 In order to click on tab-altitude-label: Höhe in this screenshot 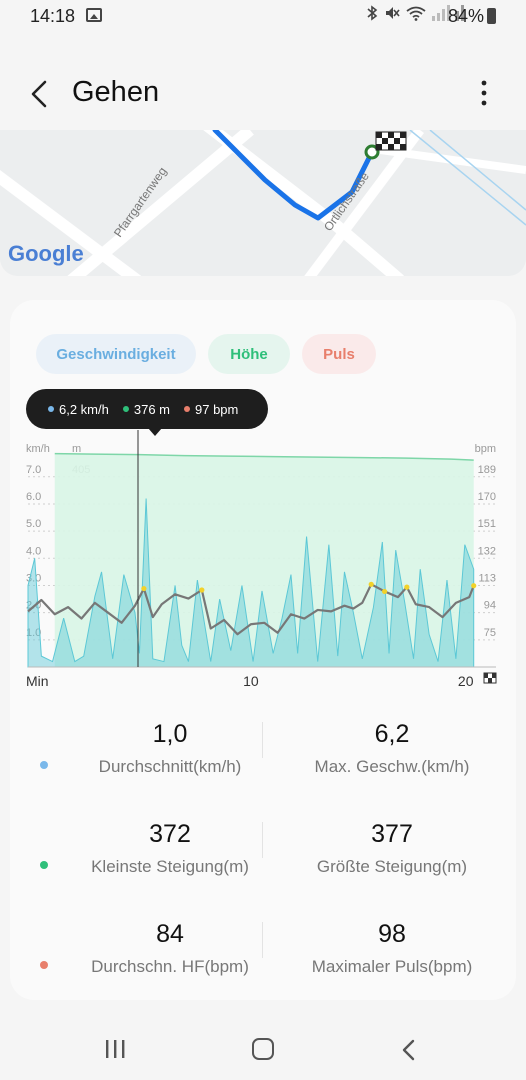, I will do `click(249, 354)`.